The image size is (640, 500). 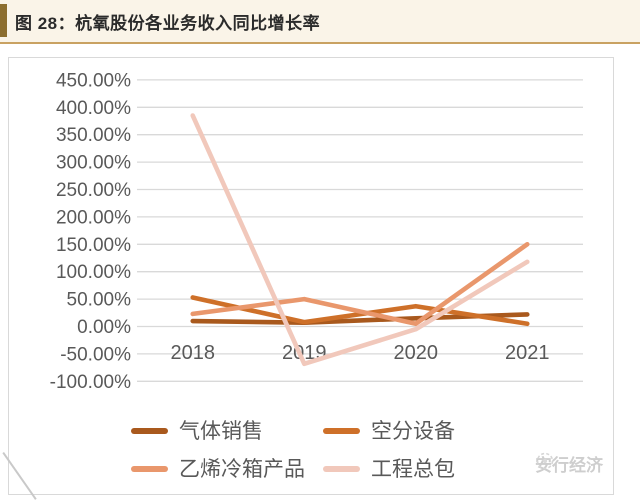 What do you see at coordinates (93, 108) in the screenshot?
I see `y-tick-label: 400.00%` at bounding box center [93, 108].